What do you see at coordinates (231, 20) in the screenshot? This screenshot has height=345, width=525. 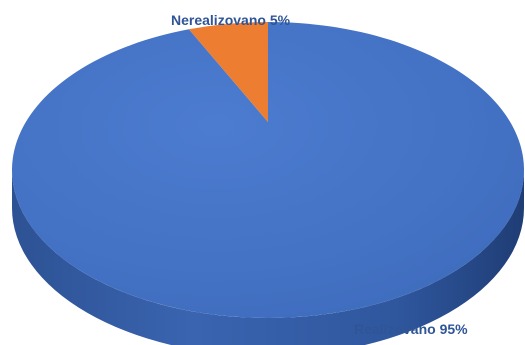 I see `slice-label-nerealizovano: Nerealizovano 5%` at bounding box center [231, 20].